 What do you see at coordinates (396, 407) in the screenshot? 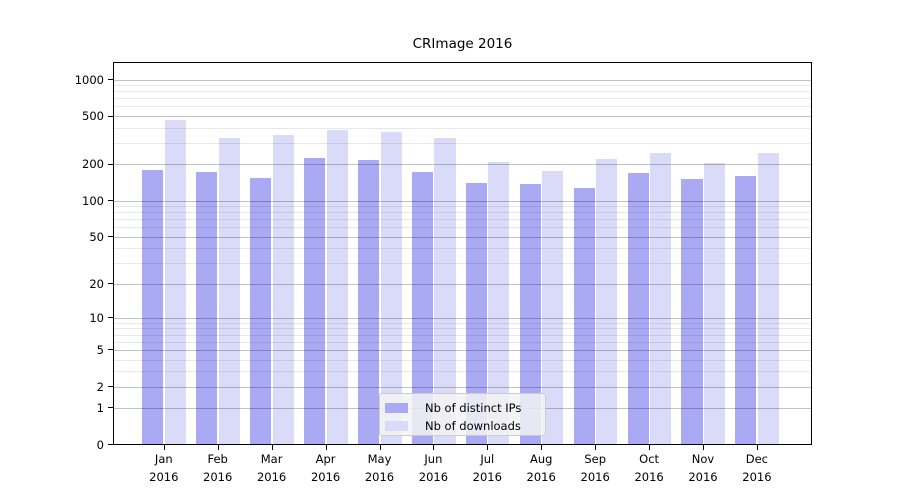
I see `legend-swatch-distinct-ips` at bounding box center [396, 407].